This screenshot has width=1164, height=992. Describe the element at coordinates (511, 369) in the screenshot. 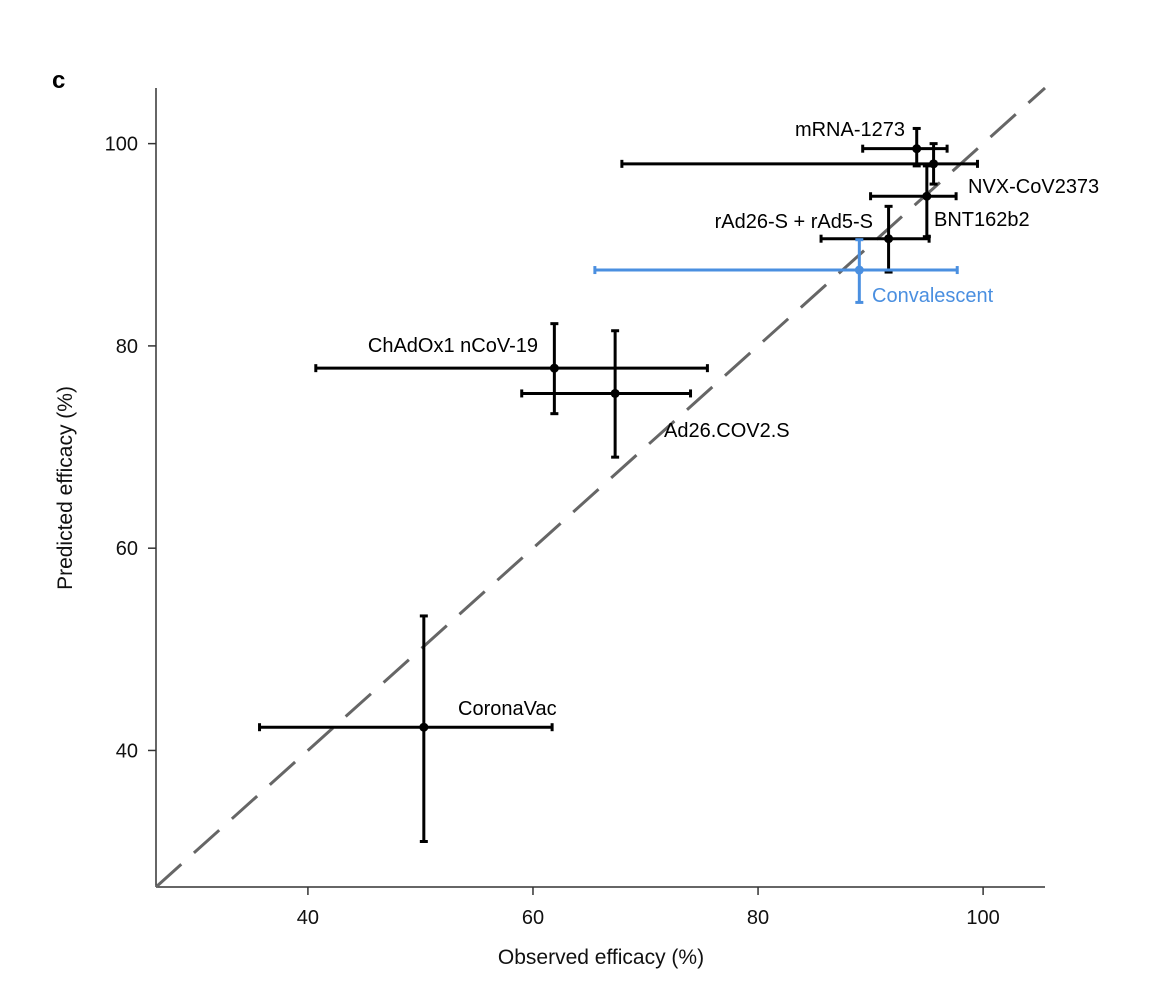

I see `data-point-group: ChAdOx1 nCoV-19` at that location.